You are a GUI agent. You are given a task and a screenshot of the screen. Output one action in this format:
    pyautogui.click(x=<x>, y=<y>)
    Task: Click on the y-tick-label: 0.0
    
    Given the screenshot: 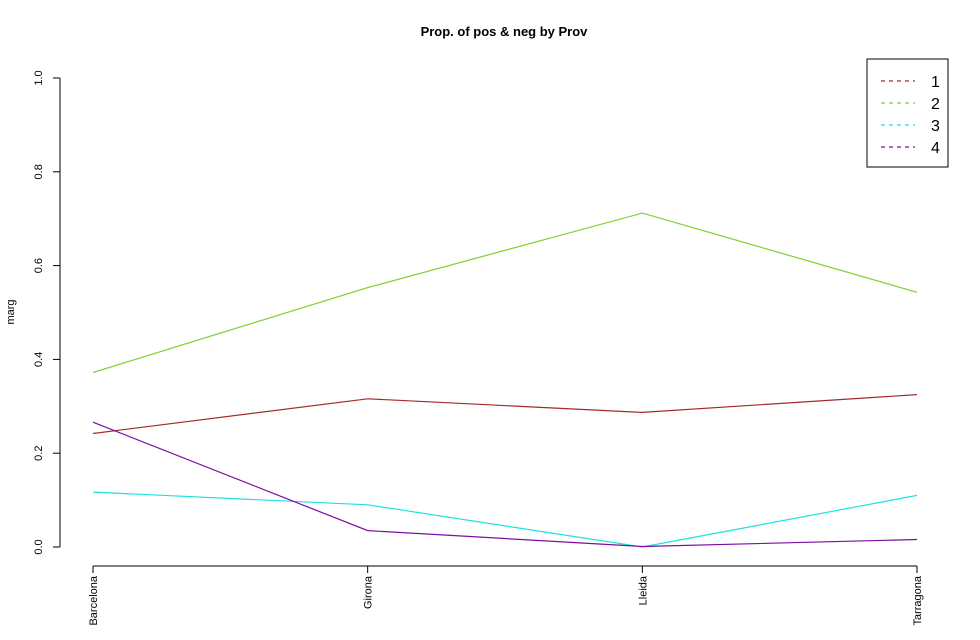 What is the action you would take?
    pyautogui.click(x=39, y=546)
    